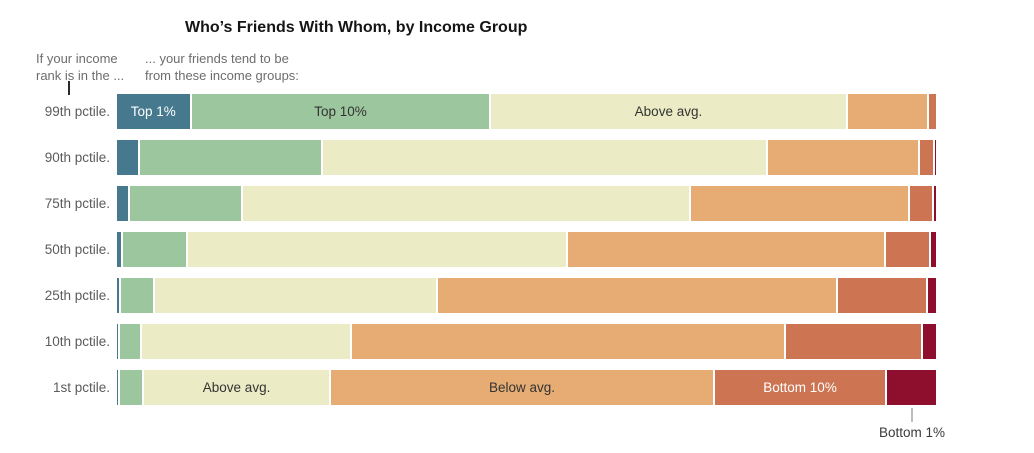 Image resolution: width=1034 pixels, height=453 pixels. I want to click on bar-row: 90th pctile., so click(468, 157).